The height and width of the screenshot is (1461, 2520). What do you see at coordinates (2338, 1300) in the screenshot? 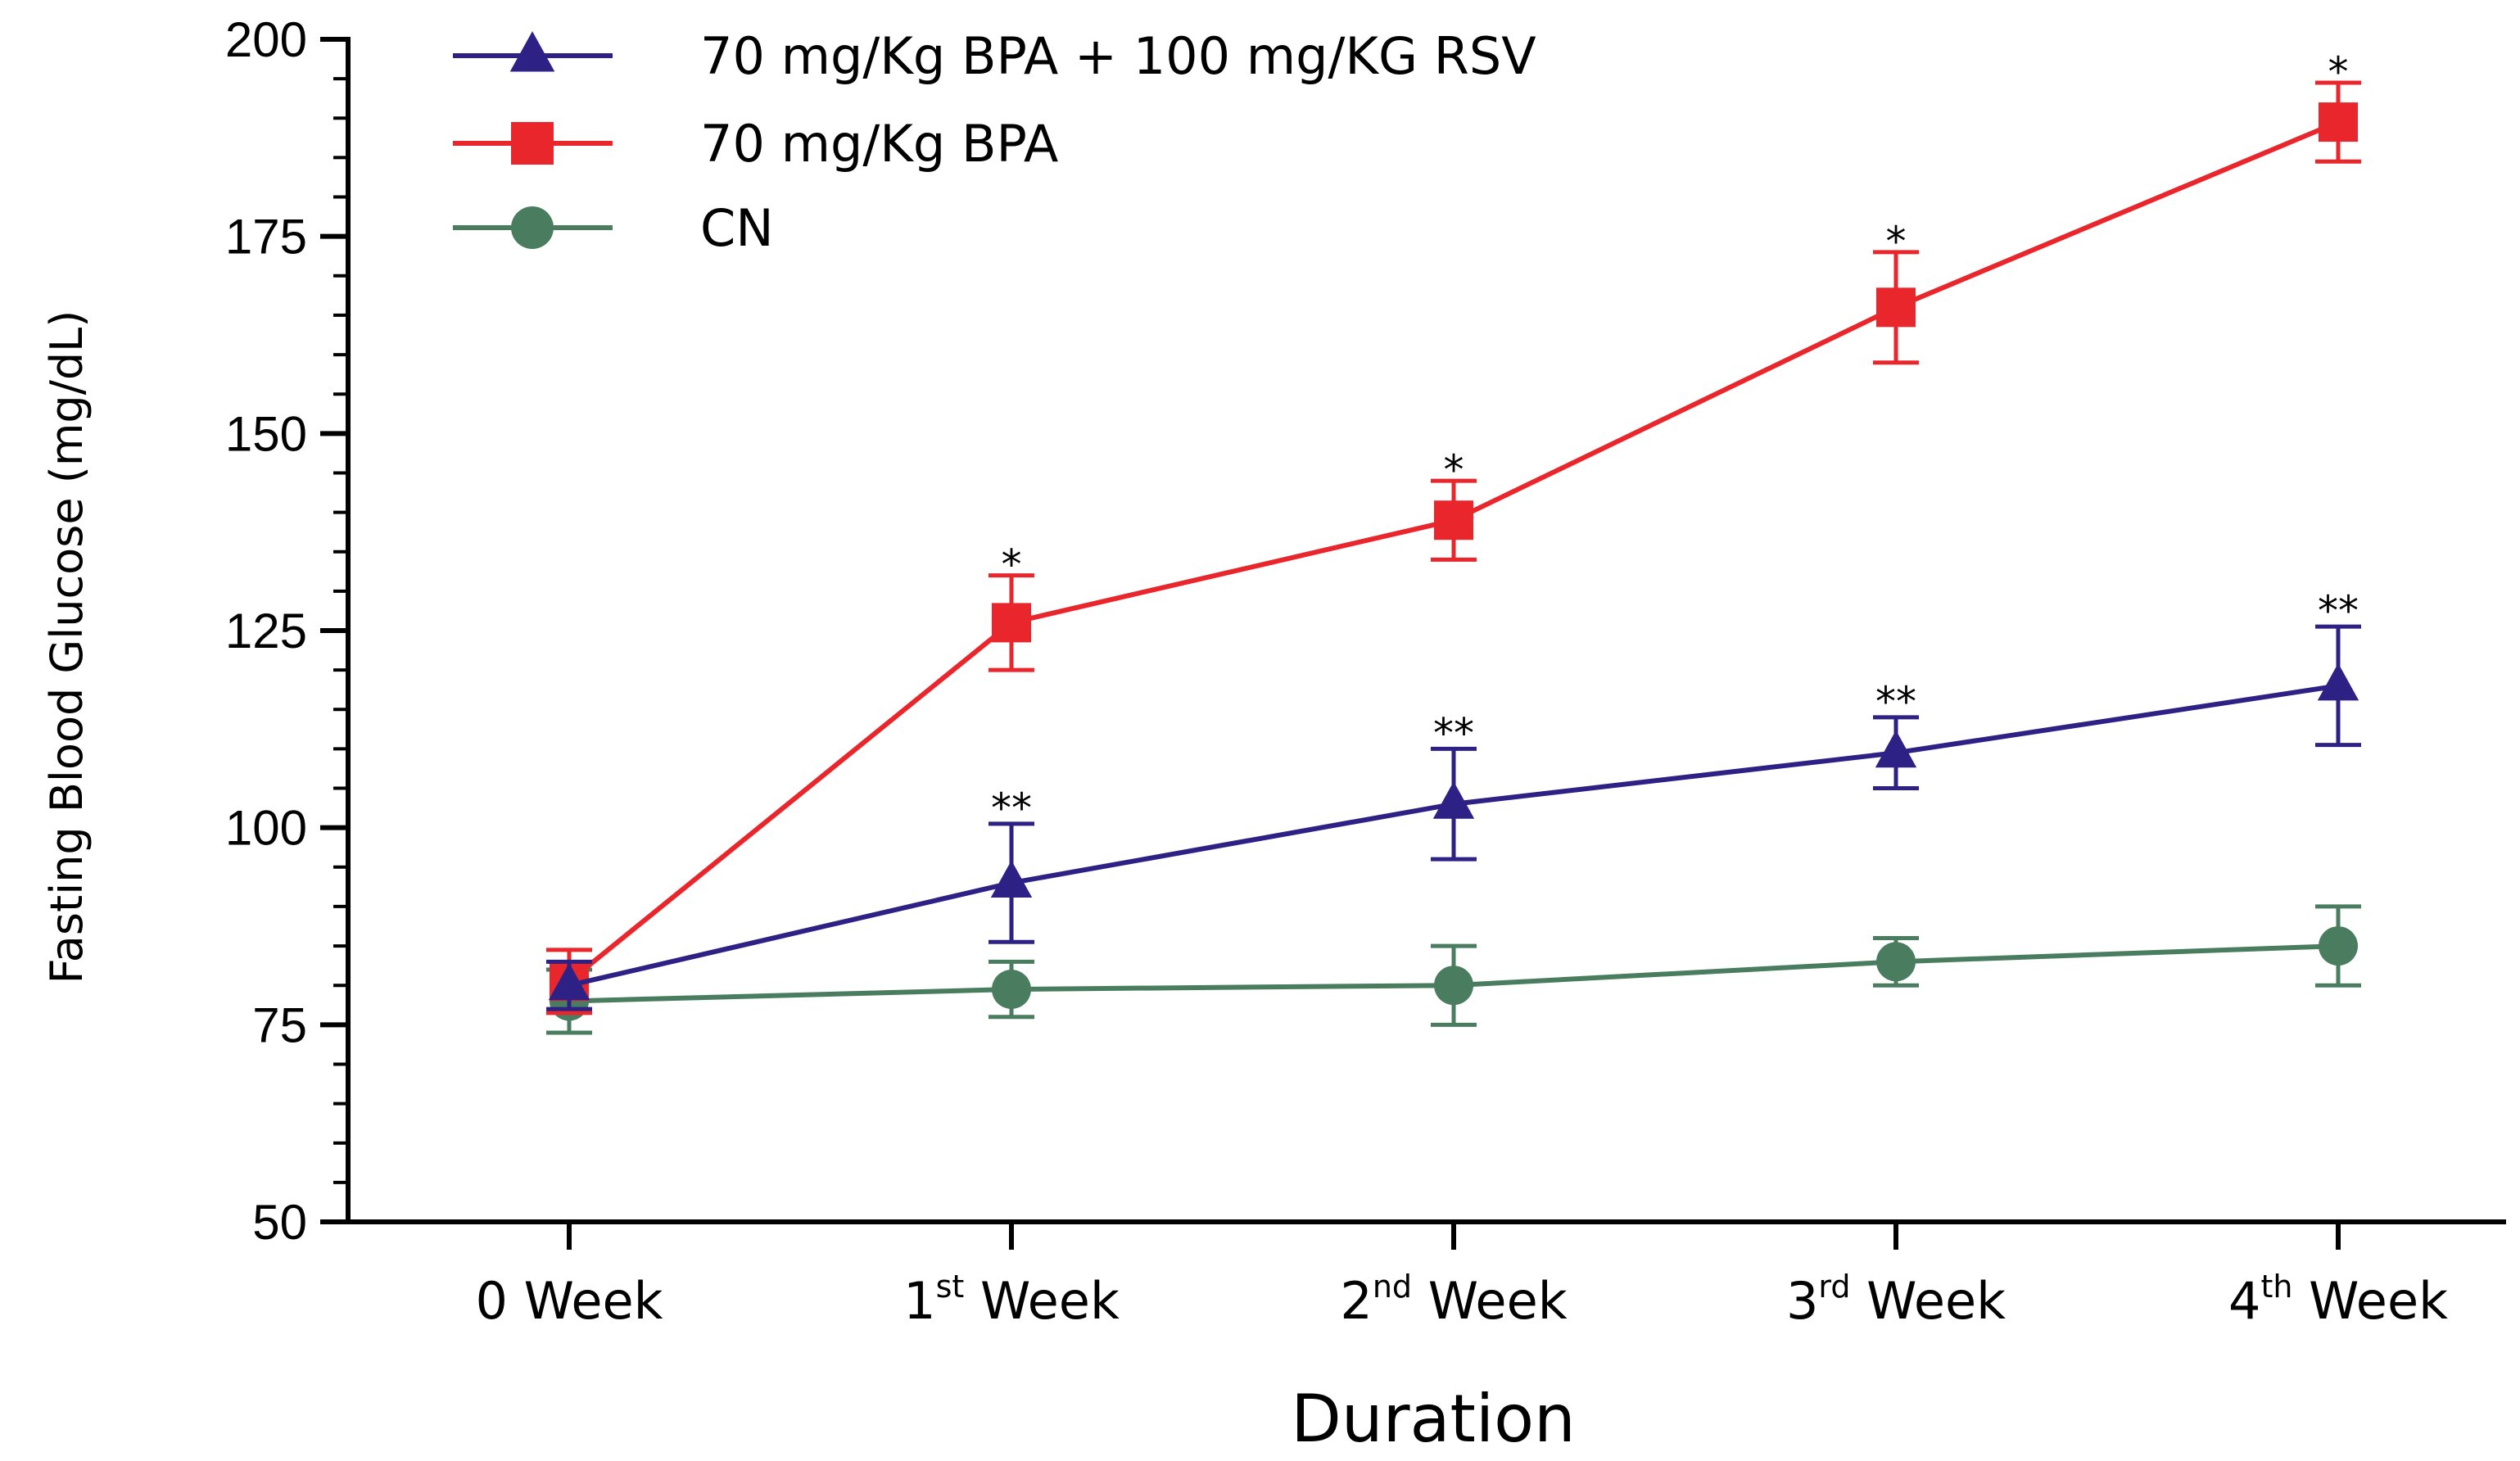
I see `x-tick-label: 4th Week` at bounding box center [2338, 1300].